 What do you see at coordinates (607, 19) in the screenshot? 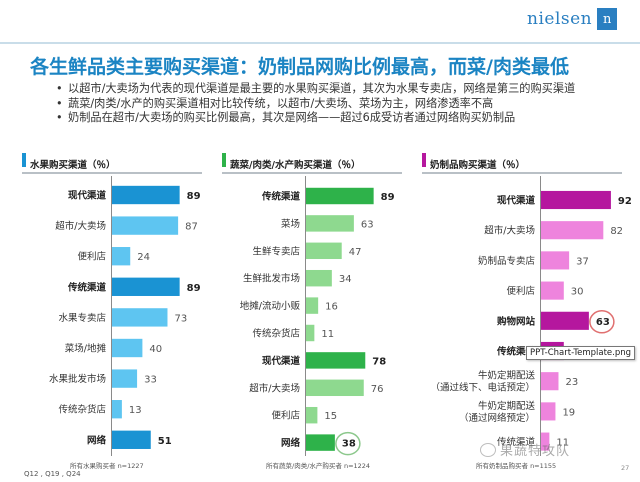
I see `logo-badge-icon: n` at bounding box center [607, 19].